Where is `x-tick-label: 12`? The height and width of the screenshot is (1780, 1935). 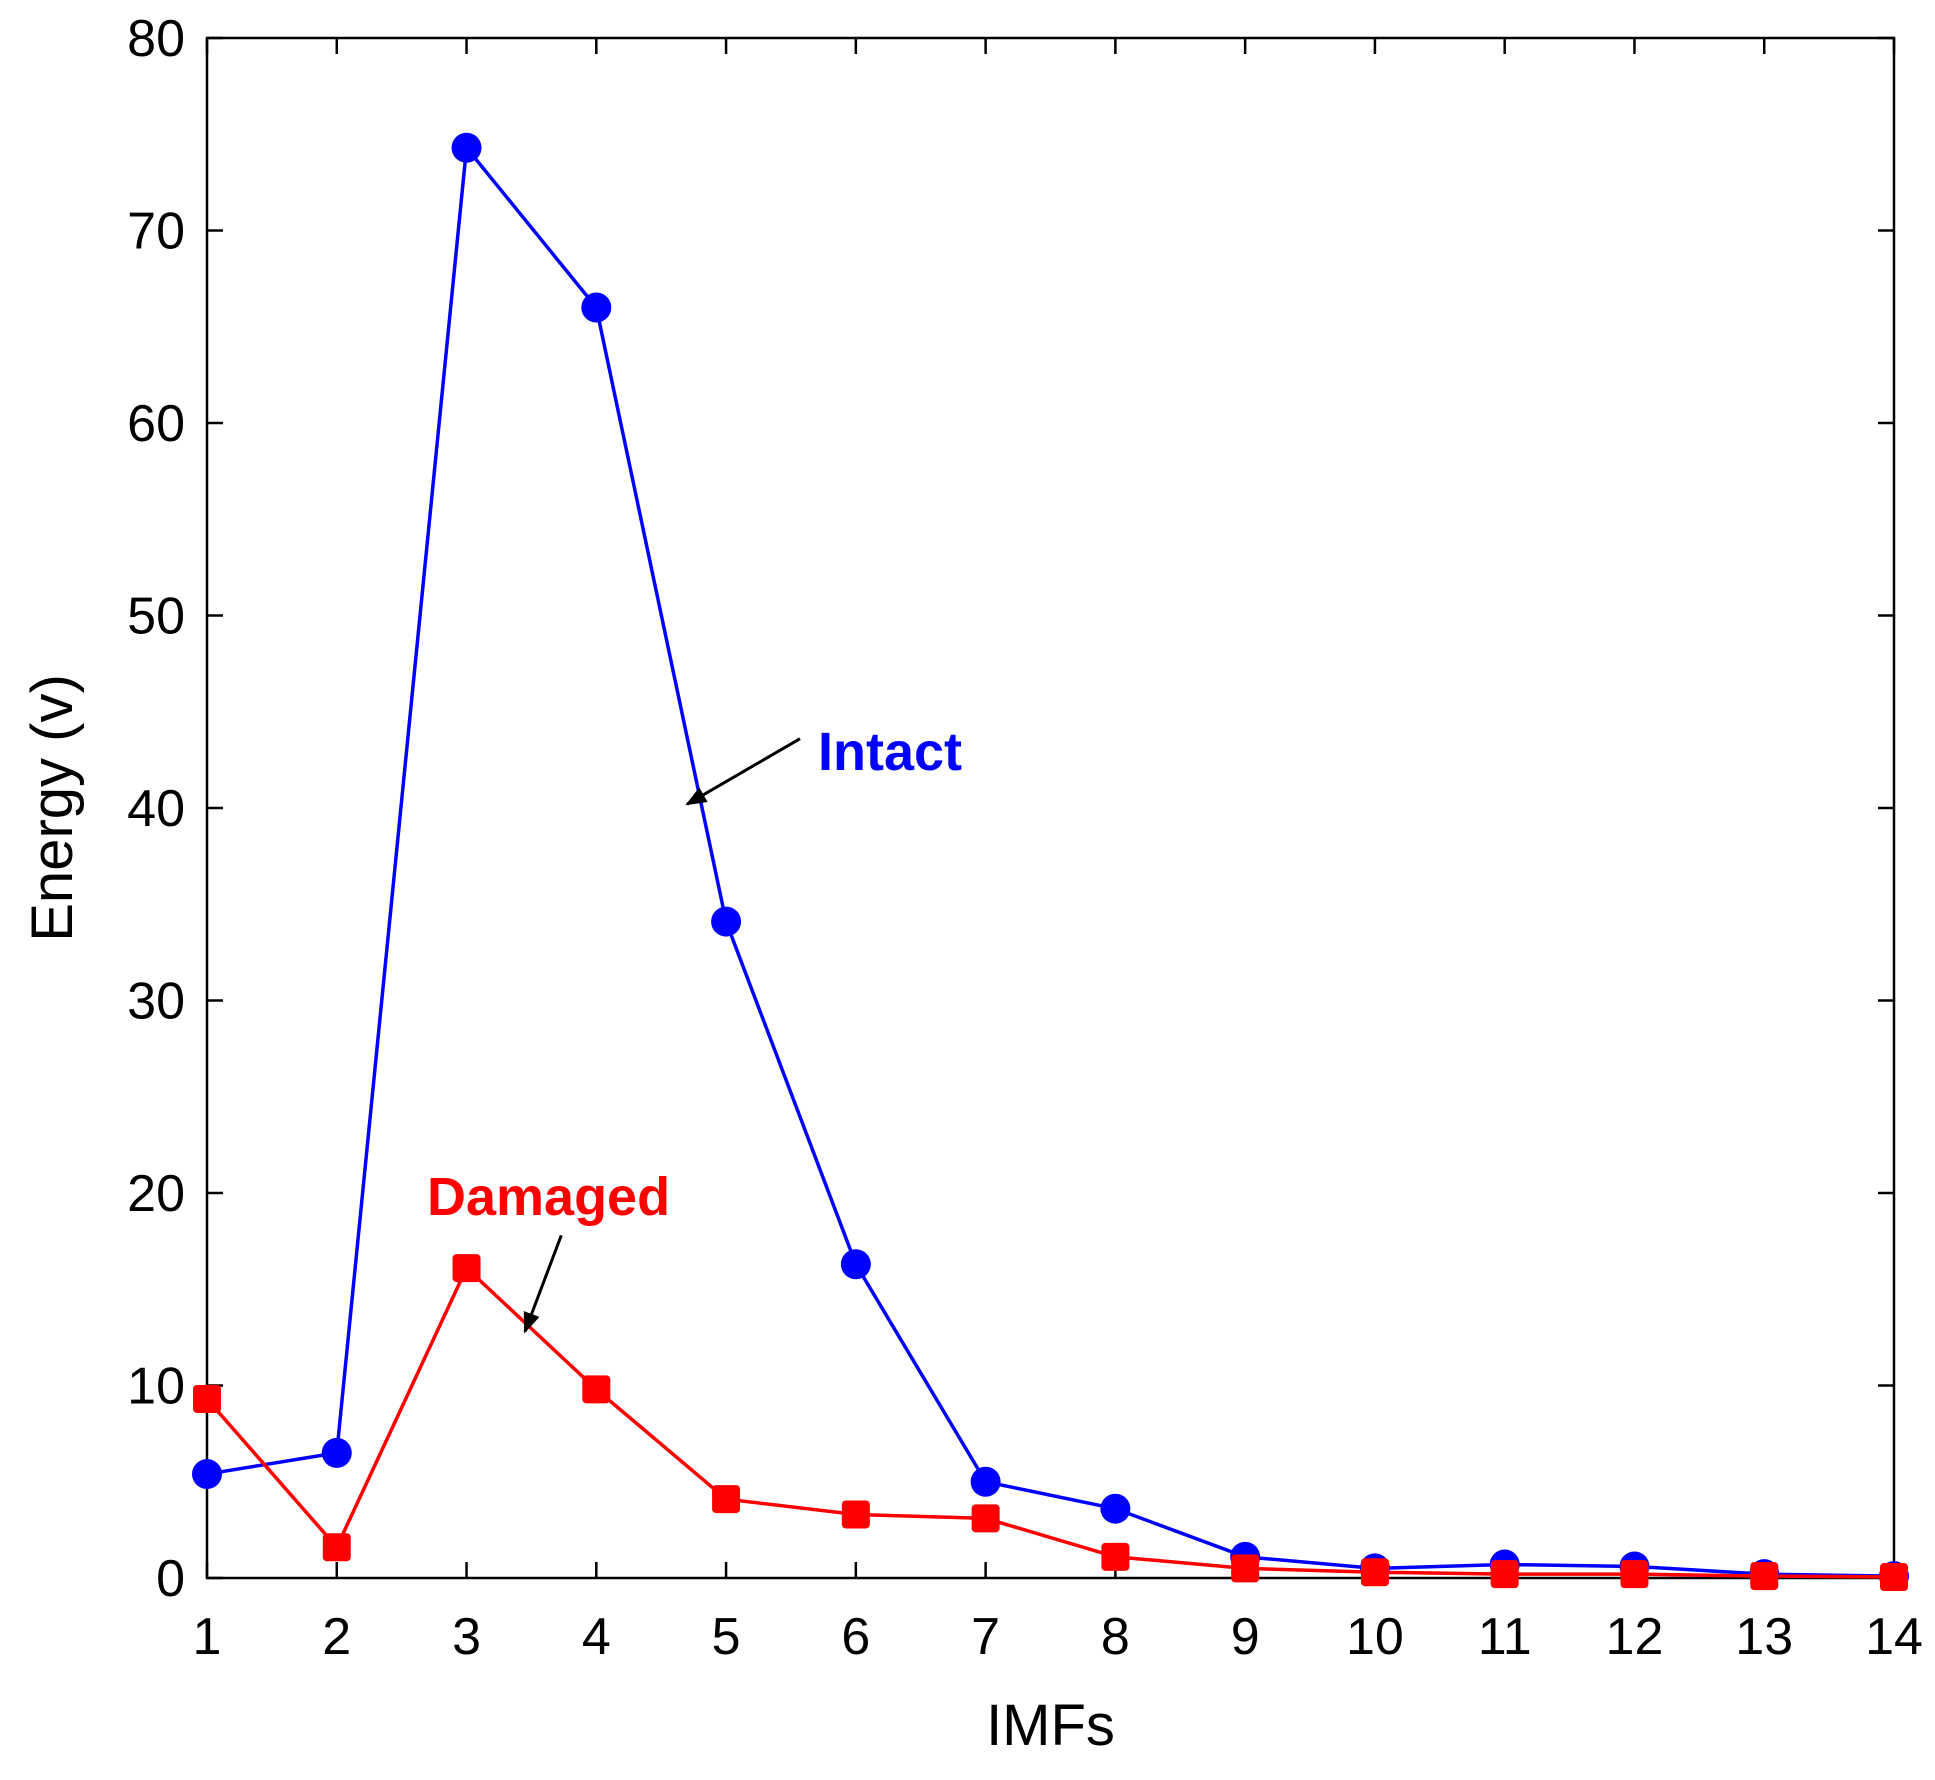 x-tick-label: 12 is located at coordinates (1635, 1637).